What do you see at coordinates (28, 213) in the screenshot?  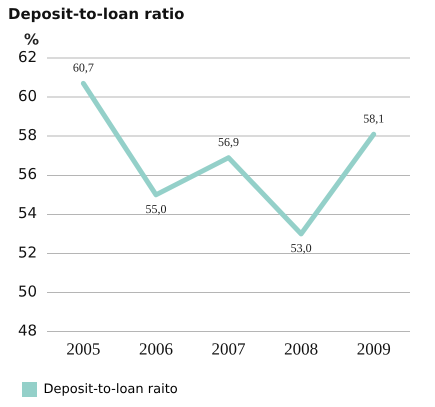 I see `y-tick-label: 54` at bounding box center [28, 213].